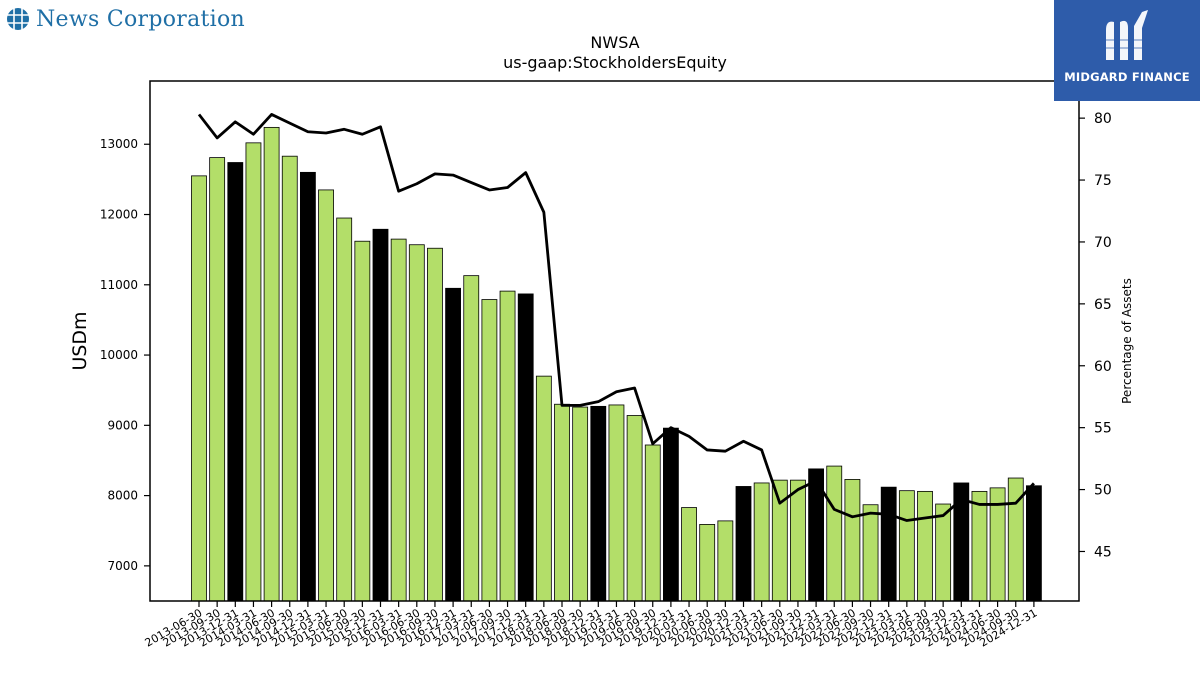 This screenshot has width=1200, height=675. Describe the element at coordinates (122, 496) in the screenshot. I see `y-tick-label: 8000` at that location.